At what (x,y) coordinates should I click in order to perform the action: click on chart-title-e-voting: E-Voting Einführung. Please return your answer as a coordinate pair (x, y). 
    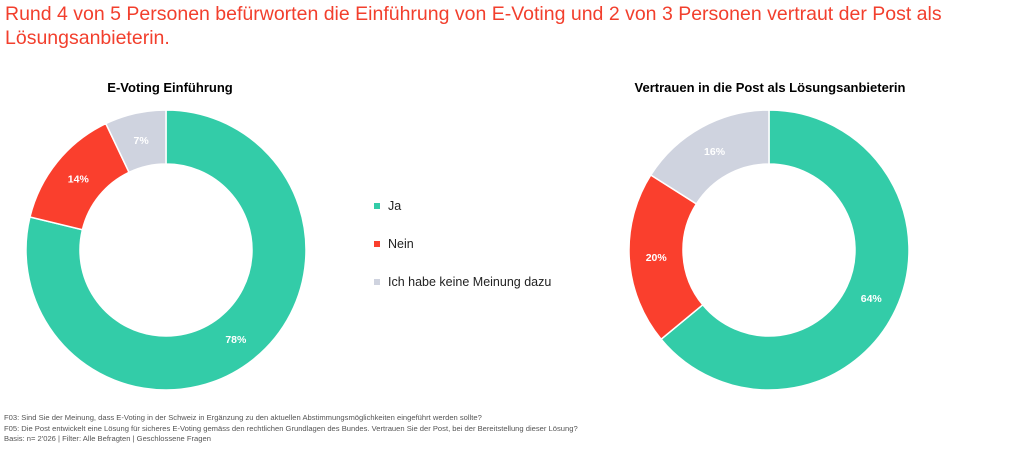
    Looking at the image, I should click on (170, 87).